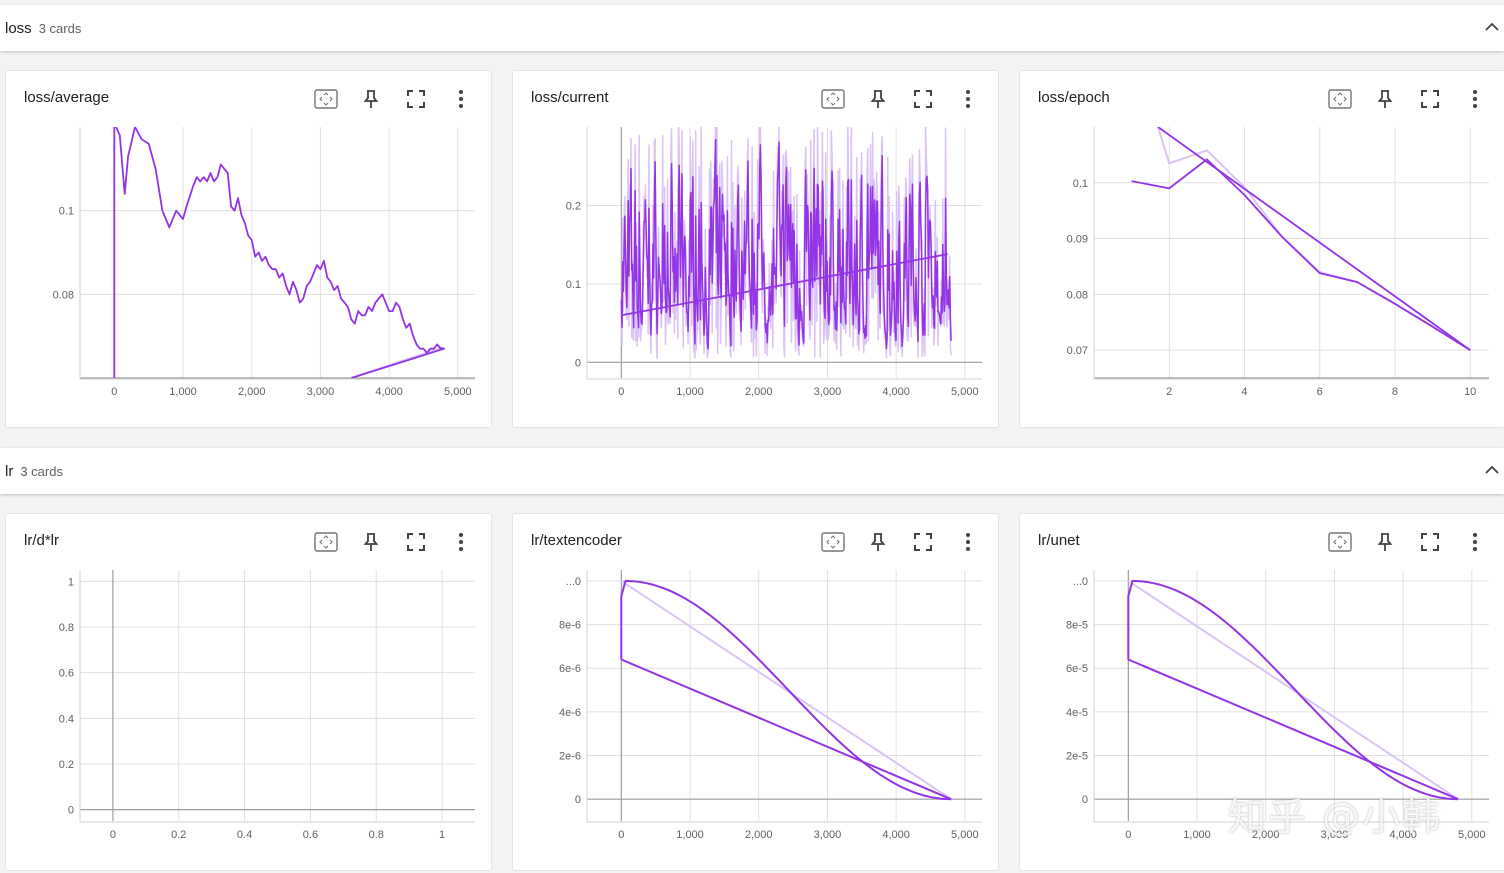 This screenshot has width=1504, height=873. Describe the element at coordinates (63, 295) in the screenshot. I see `y-tick-label: 0.08` at that location.